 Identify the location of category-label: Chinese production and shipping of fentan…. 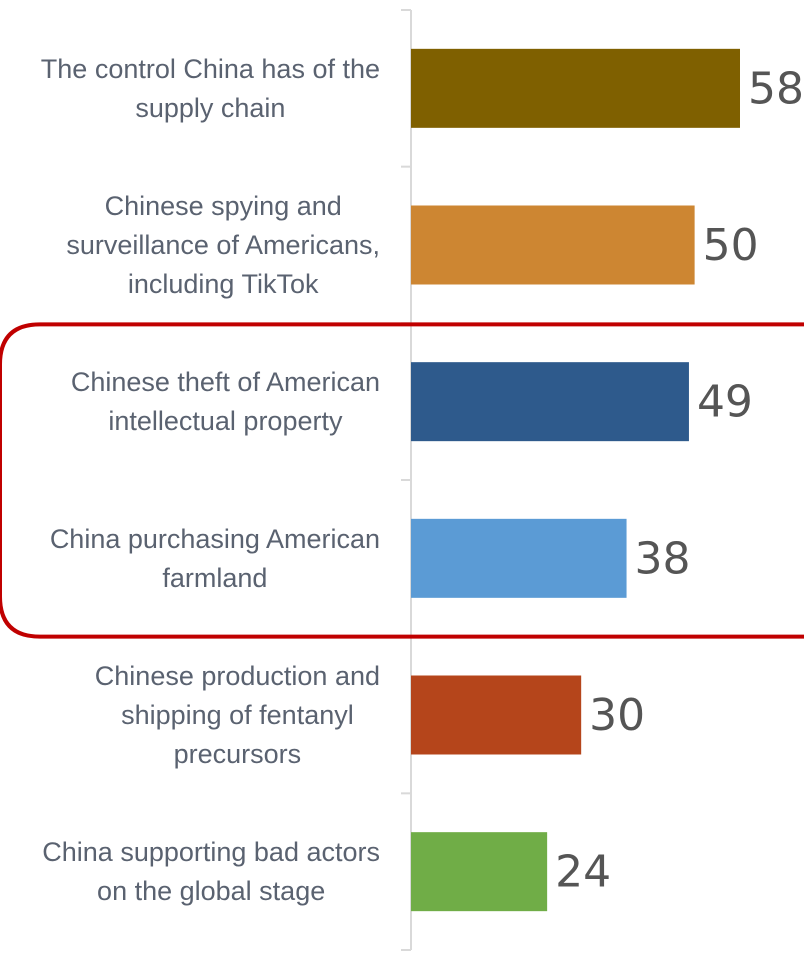
(237, 715).